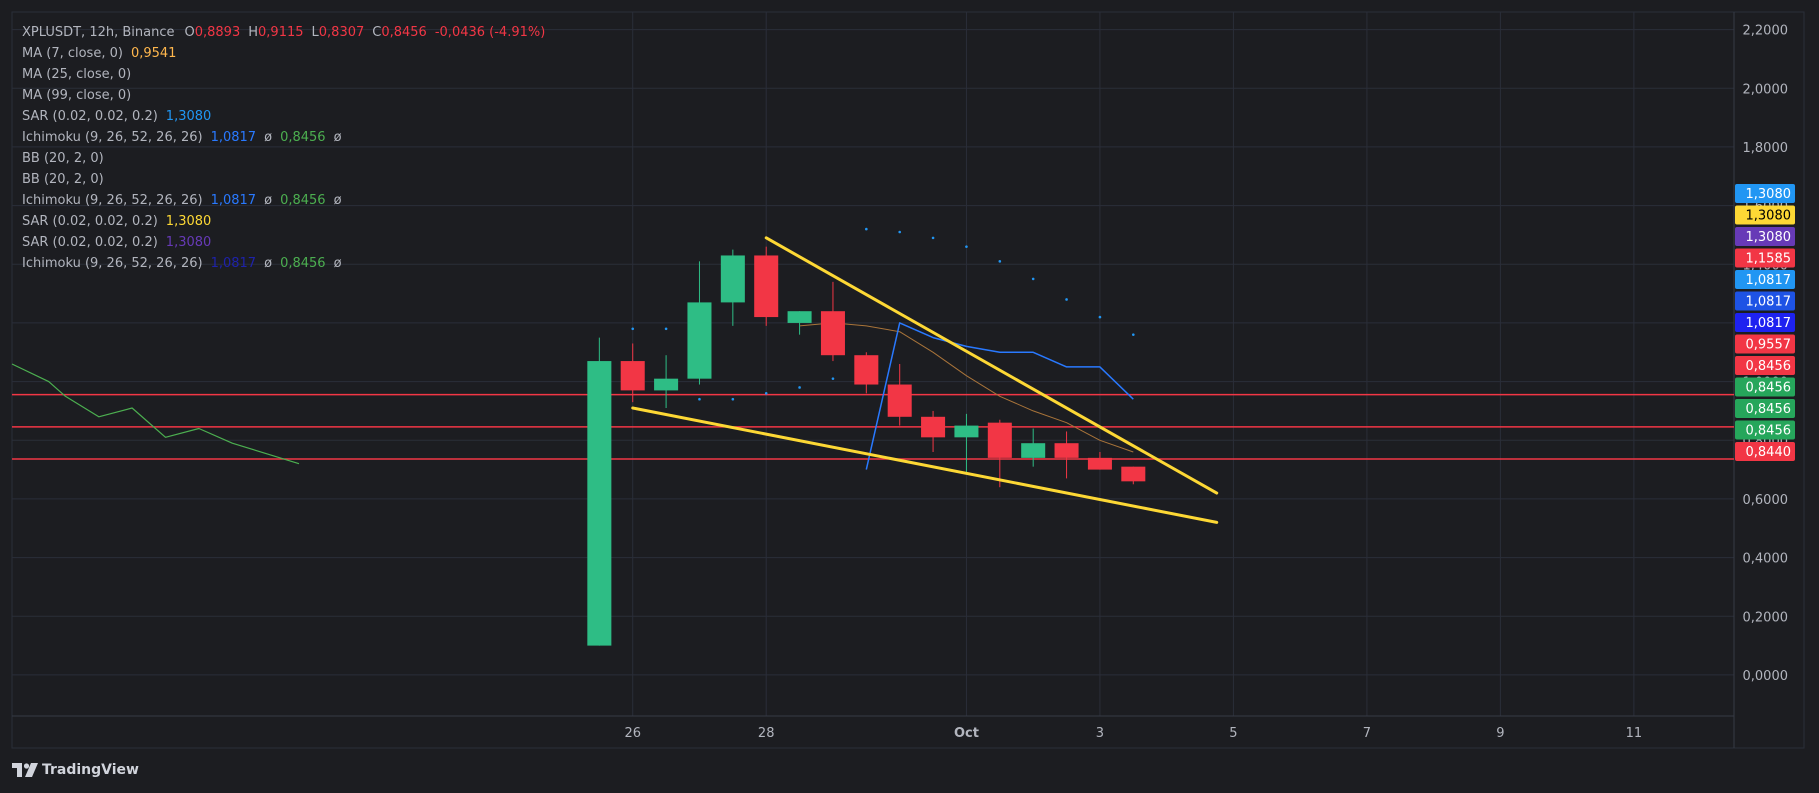 Image resolution: width=1819 pixels, height=793 pixels. What do you see at coordinates (63, 179) in the screenshot?
I see `indicator-label: BB (20, 2, 0)` at bounding box center [63, 179].